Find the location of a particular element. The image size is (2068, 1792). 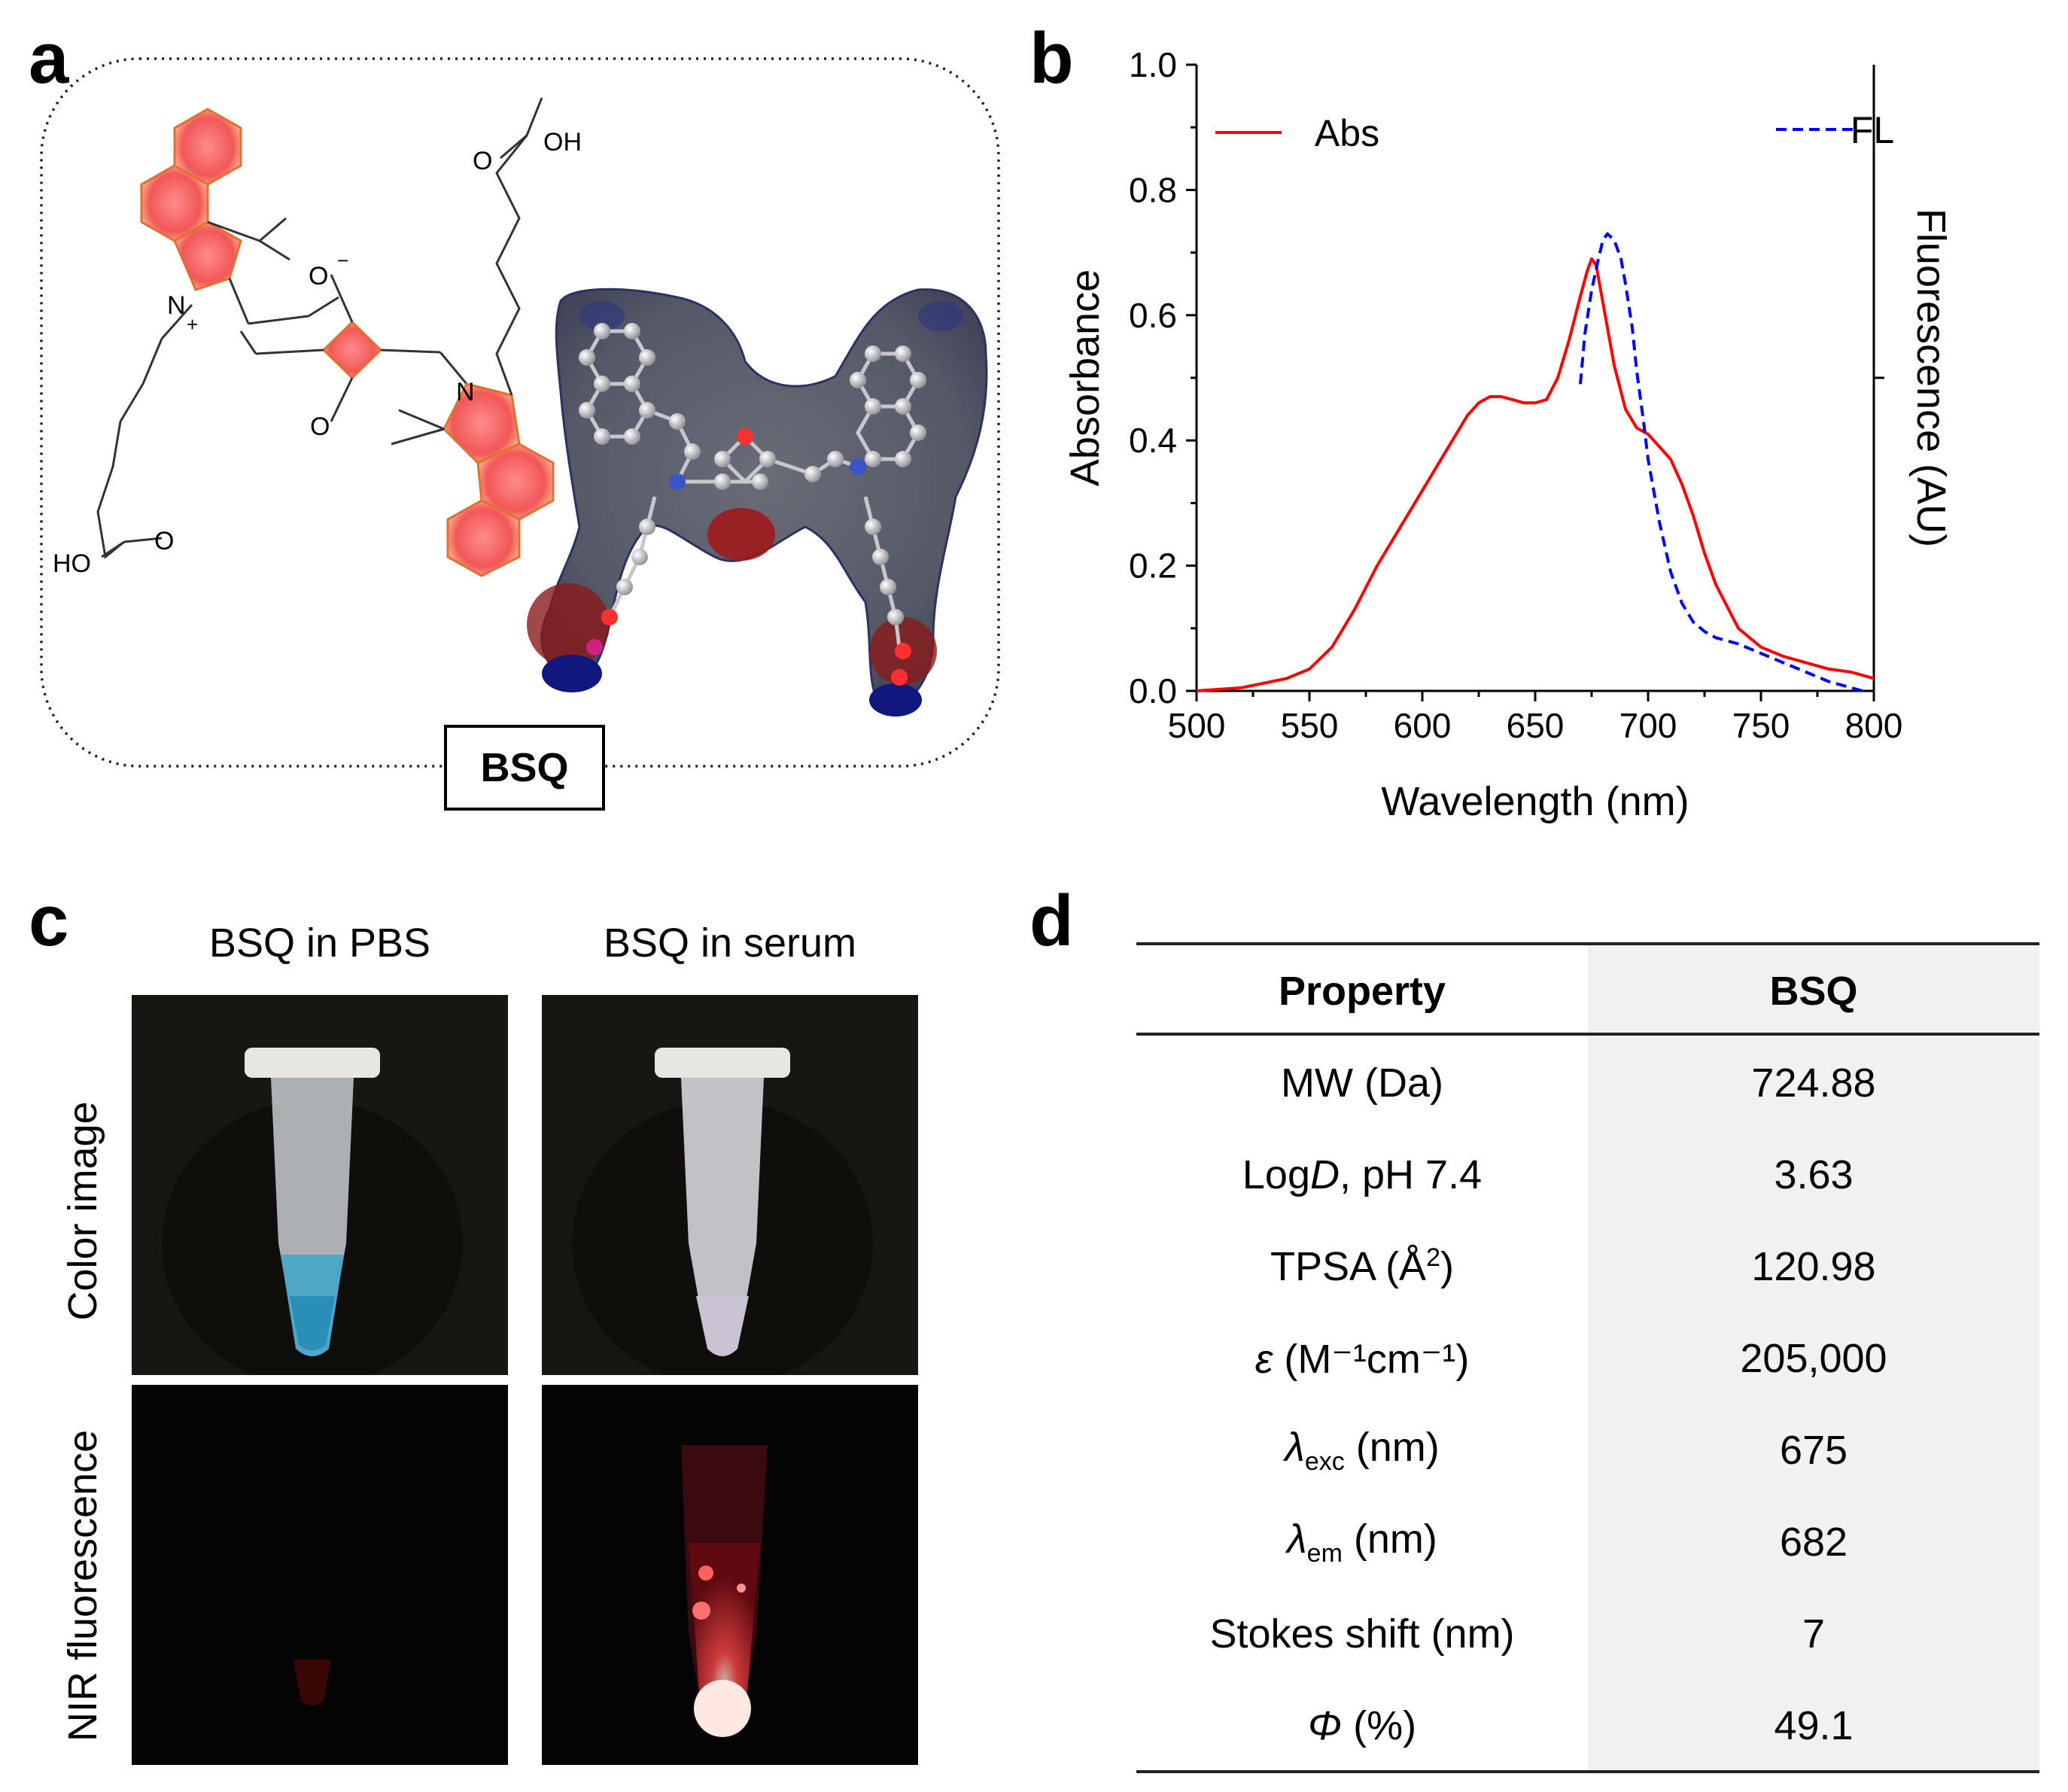

photo-serum-color is located at coordinates (730, 1185).